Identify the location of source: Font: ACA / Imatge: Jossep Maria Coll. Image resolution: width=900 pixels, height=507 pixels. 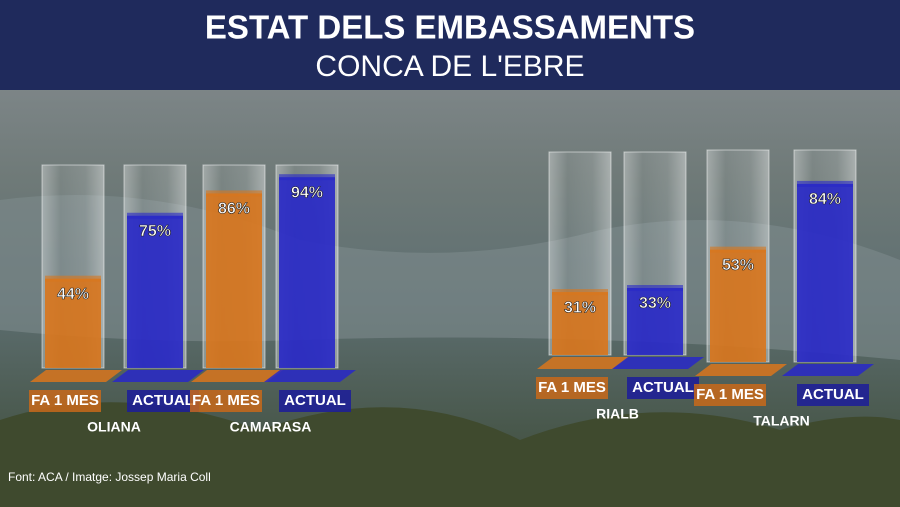
(109, 477).